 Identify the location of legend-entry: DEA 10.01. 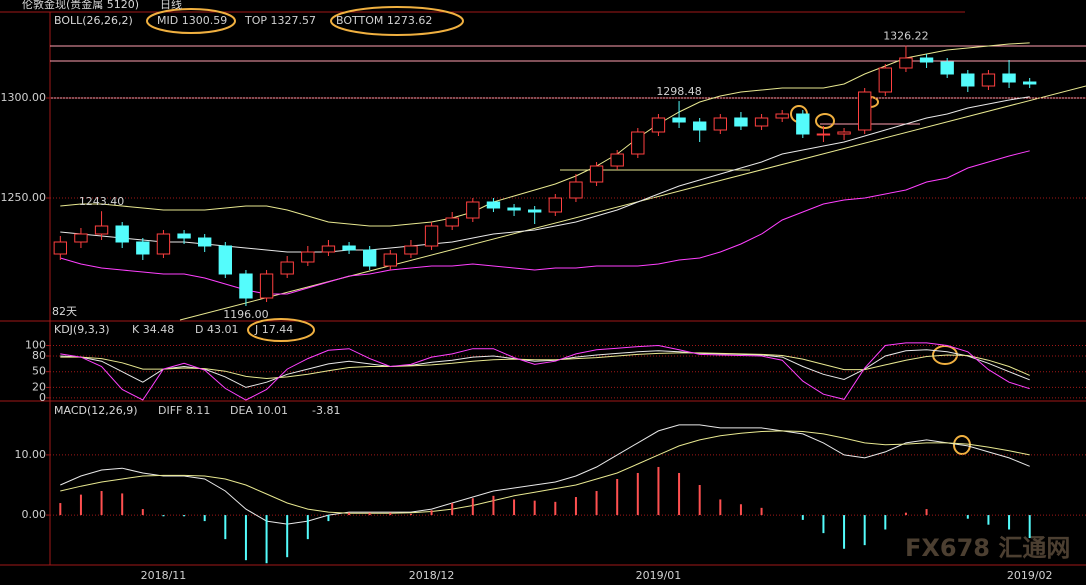
(259, 410).